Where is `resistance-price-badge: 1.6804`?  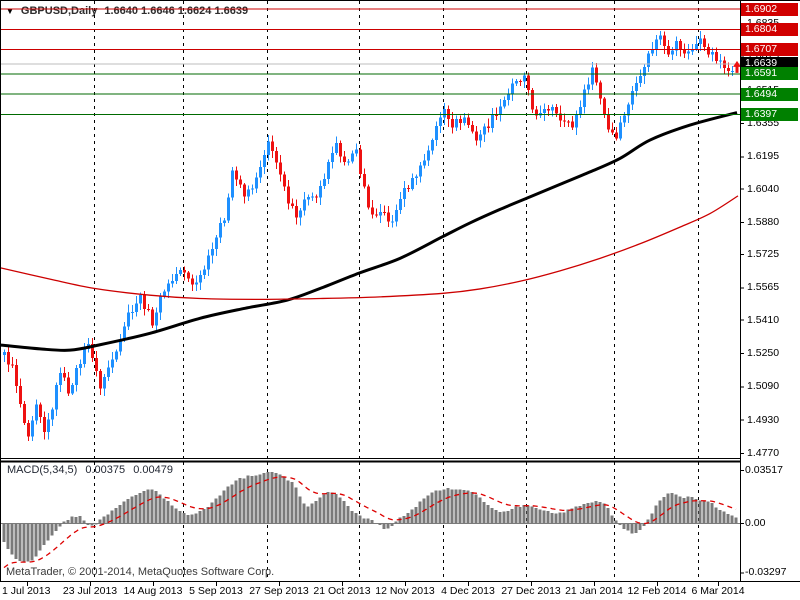 resistance-price-badge: 1.6804 is located at coordinates (769, 30).